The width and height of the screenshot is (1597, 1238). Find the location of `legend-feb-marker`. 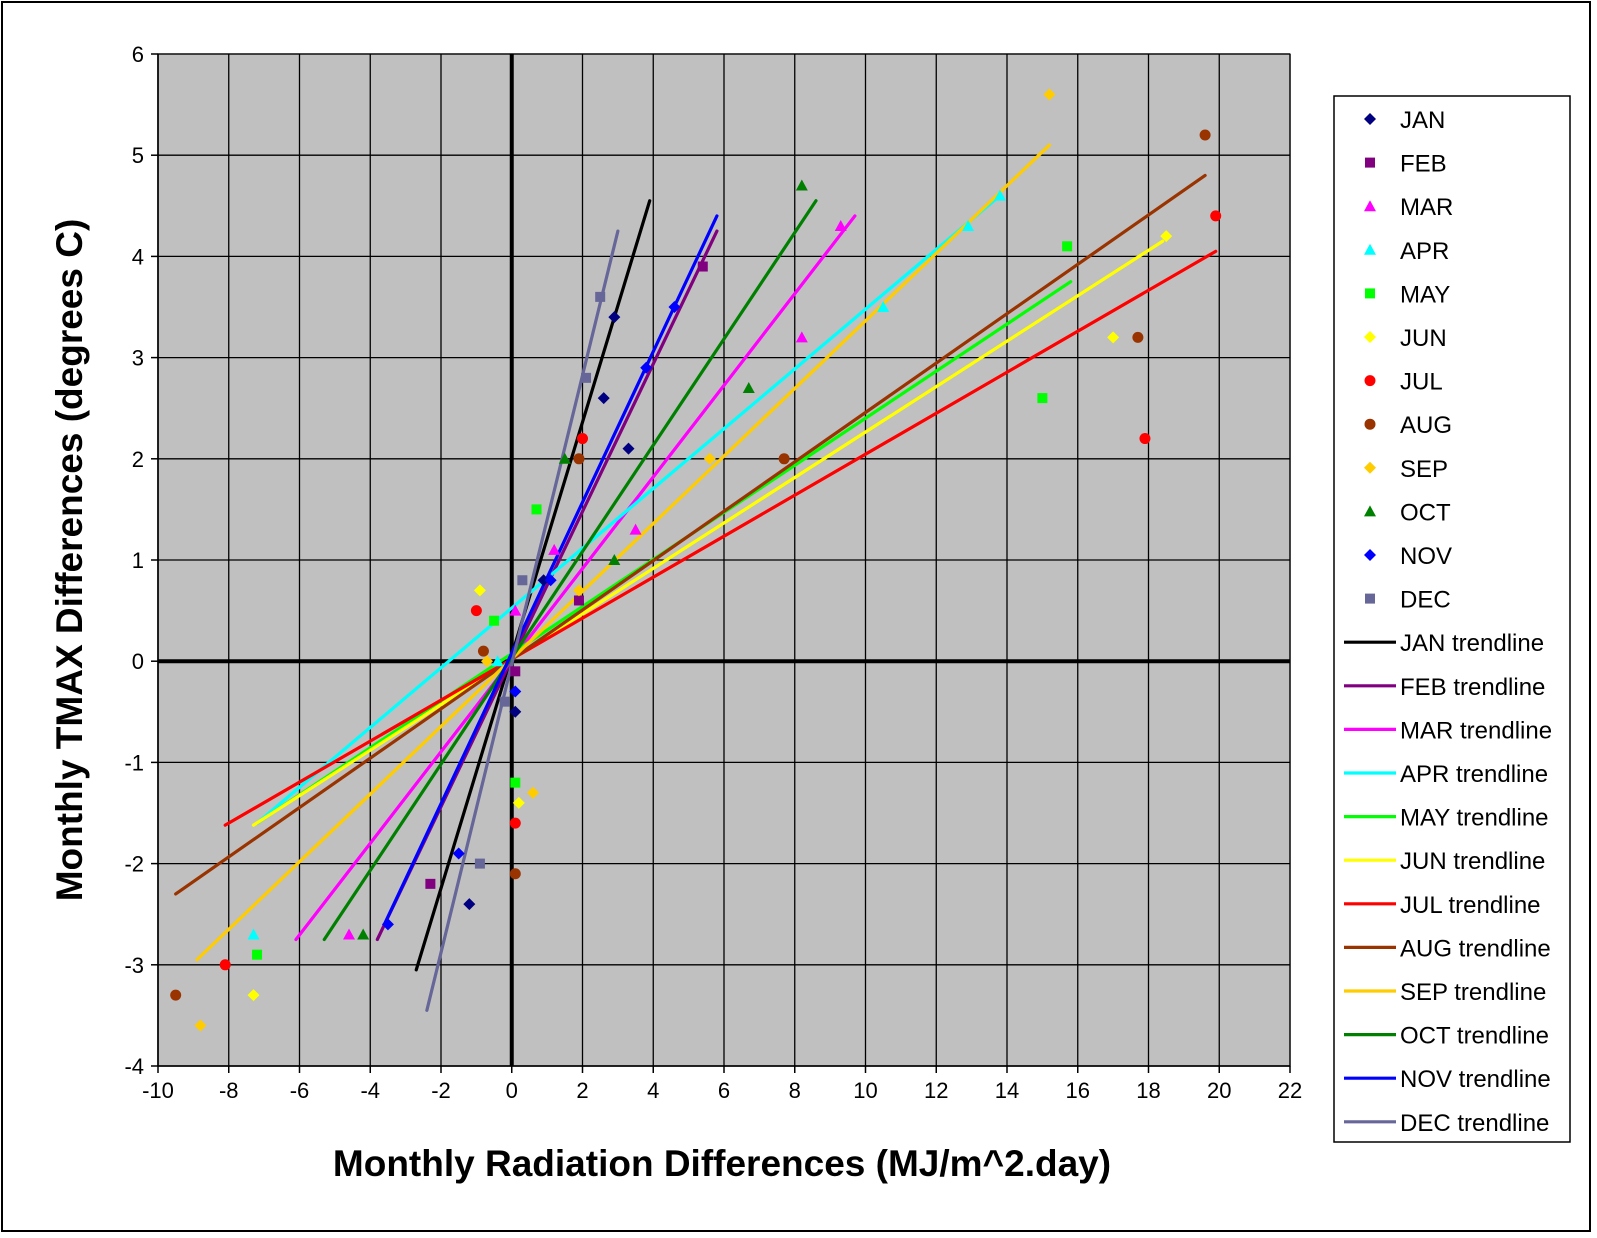

legend-feb-marker is located at coordinates (1370, 162).